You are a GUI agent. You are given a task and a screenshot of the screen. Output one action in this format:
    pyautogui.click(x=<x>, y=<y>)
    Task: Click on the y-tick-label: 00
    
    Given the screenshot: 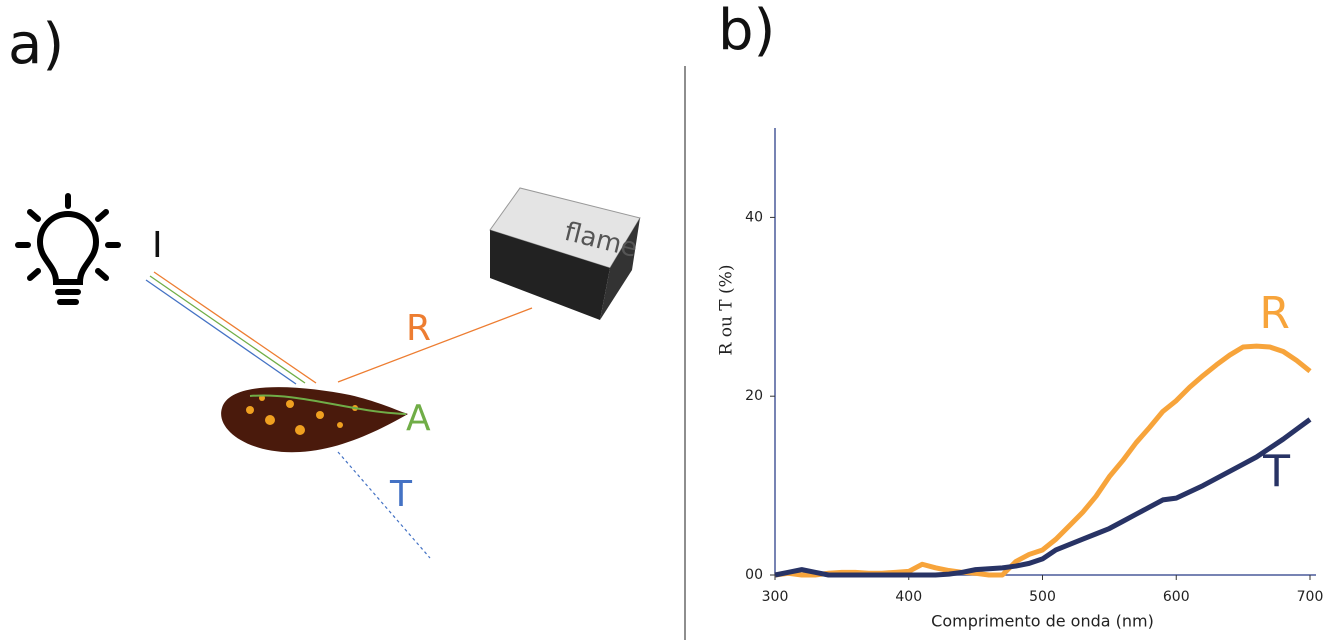 What is the action you would take?
    pyautogui.click(x=754, y=575)
    